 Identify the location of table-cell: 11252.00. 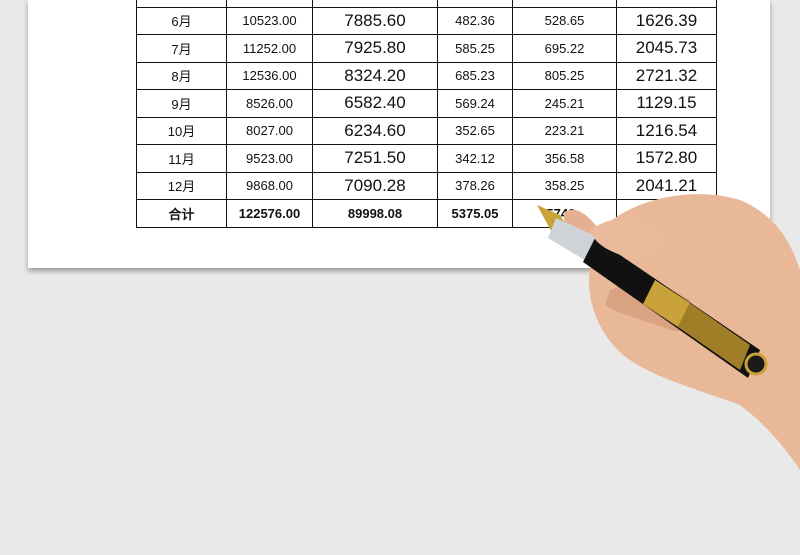
(269, 48).